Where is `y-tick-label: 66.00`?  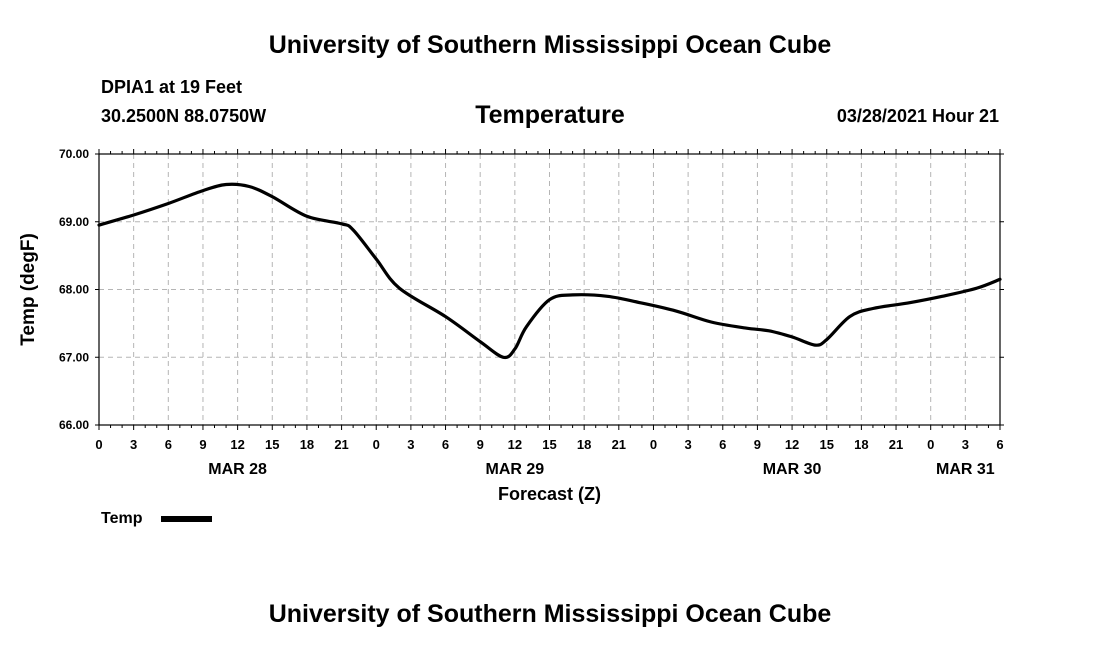 y-tick-label: 66.00 is located at coordinates (74, 425).